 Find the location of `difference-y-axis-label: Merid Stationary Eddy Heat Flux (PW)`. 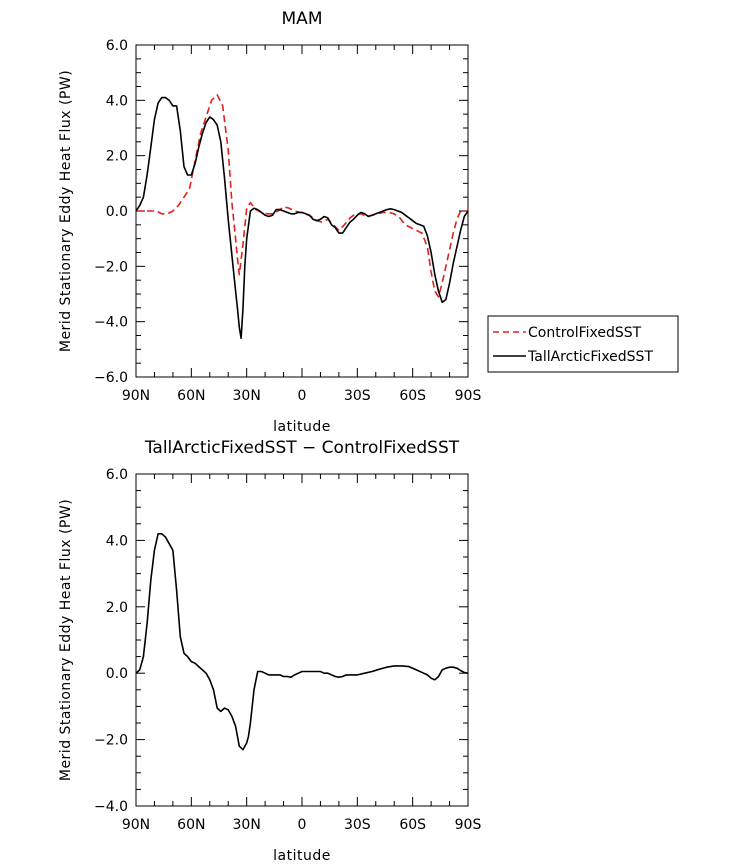

difference-y-axis-label: Merid Stationary Eddy Heat Flux (PW) is located at coordinates (66, 640).